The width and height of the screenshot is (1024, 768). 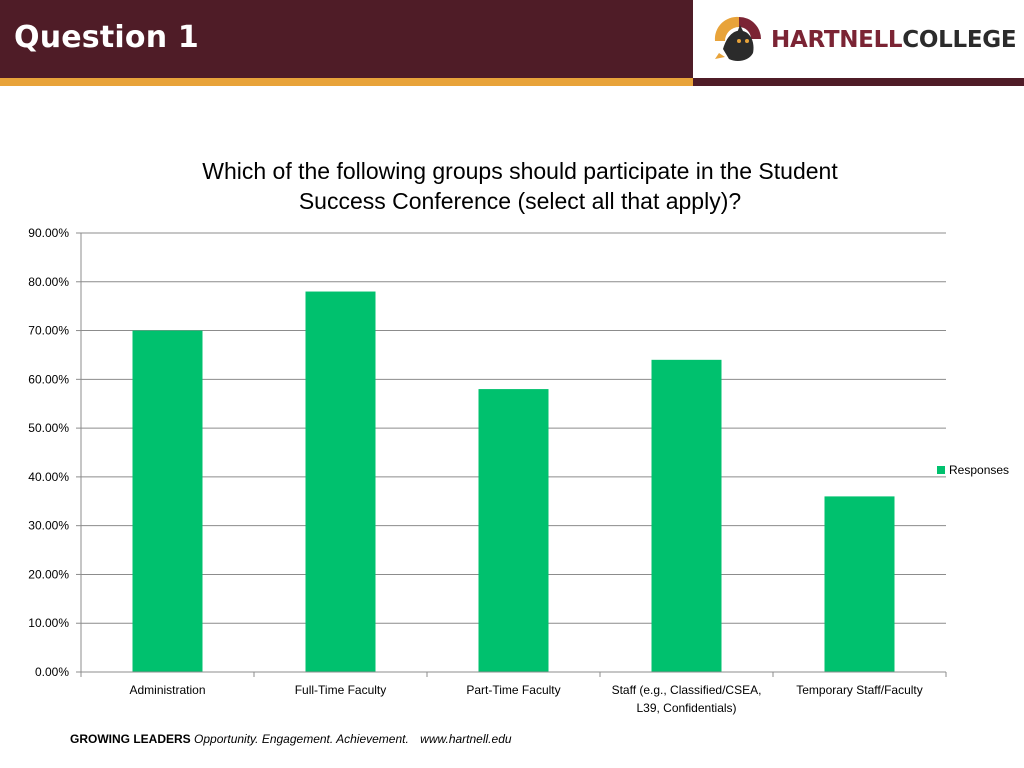 I want to click on college-logo: HARTNELLCOLLEGE, so click(x=858, y=39).